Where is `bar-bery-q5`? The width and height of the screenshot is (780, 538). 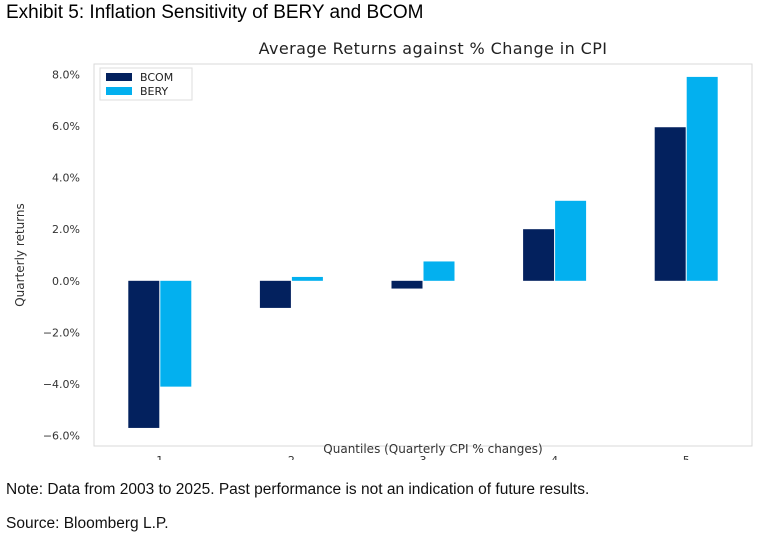
bar-bery-q5 is located at coordinates (702, 178).